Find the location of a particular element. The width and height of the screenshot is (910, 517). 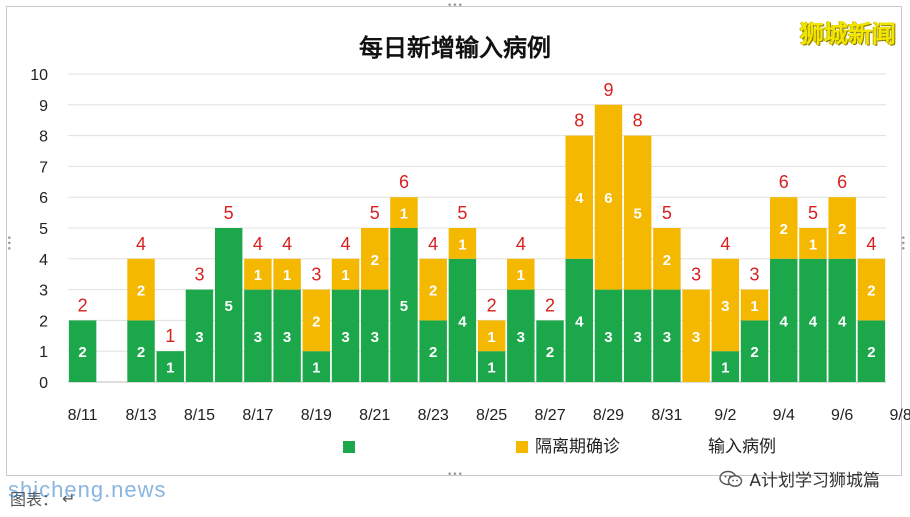

resize-handle-right: ••• is located at coordinates (902, 243).